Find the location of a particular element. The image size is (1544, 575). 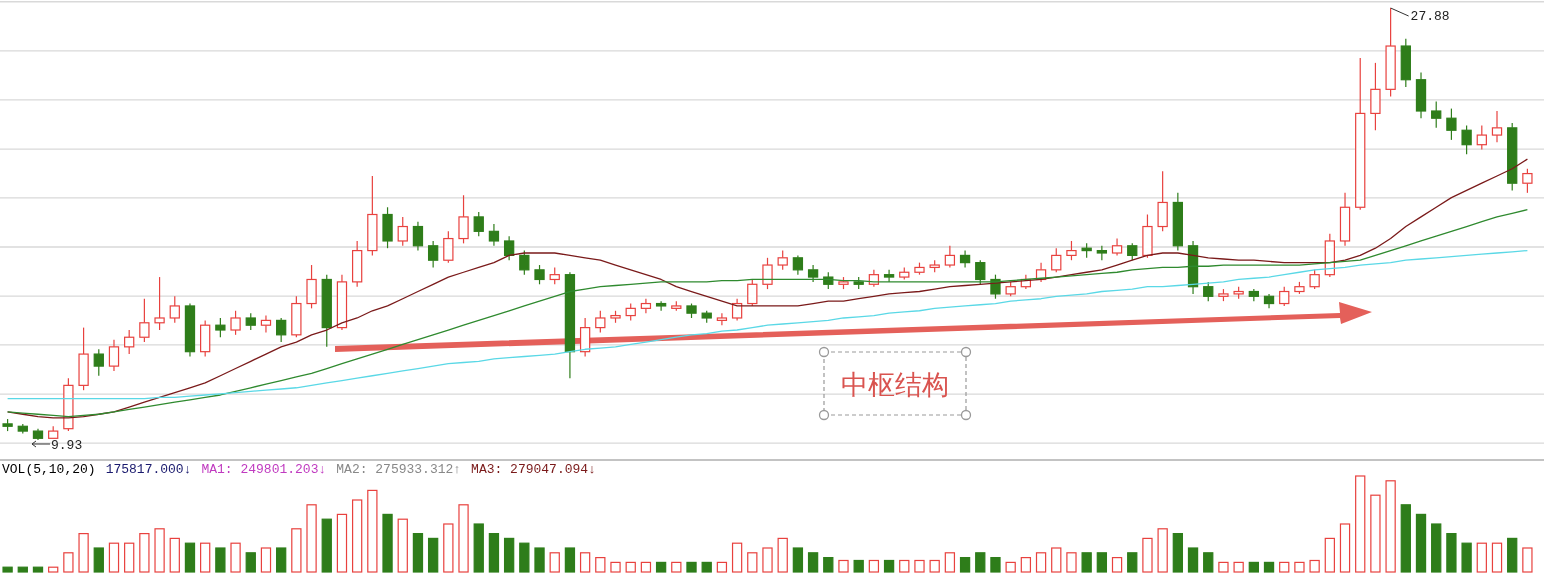

annotation: MA2: 275933.312↑ is located at coordinates (399, 469).